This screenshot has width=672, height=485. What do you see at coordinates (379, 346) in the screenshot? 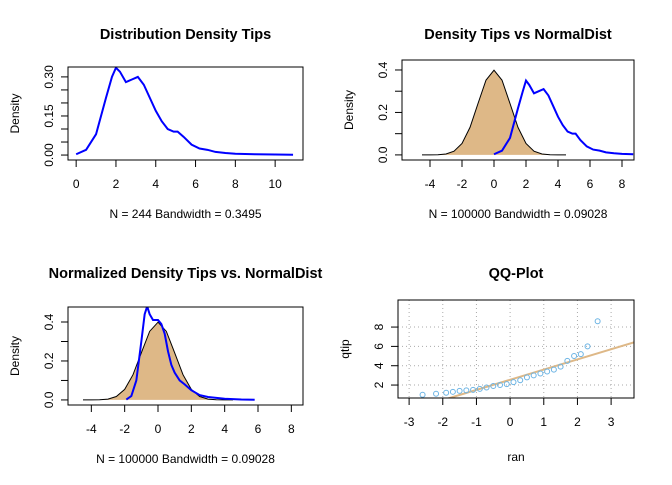
I see `y-tick-label: 6` at bounding box center [379, 346].